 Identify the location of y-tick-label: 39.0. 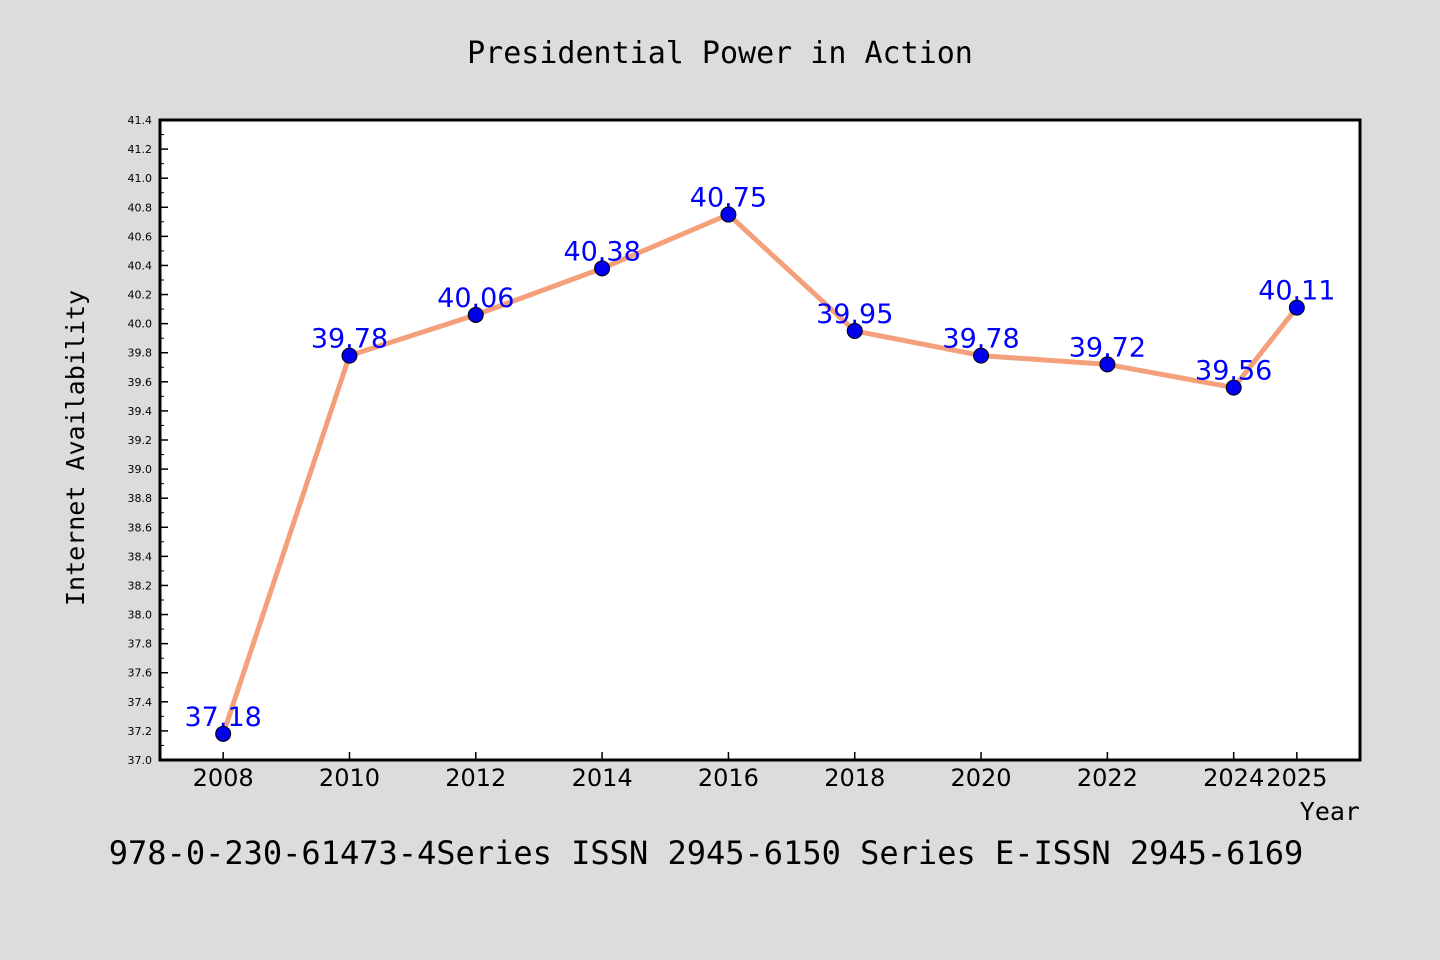
(140, 469).